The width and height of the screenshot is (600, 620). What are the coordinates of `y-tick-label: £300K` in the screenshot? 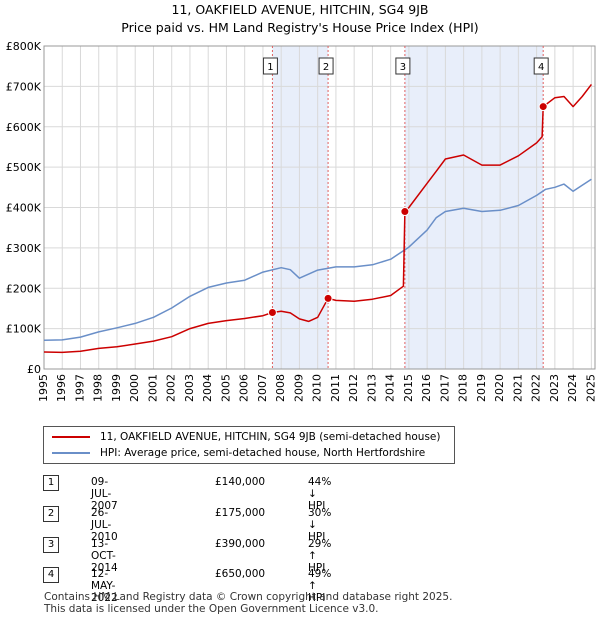 It's located at (24, 248).